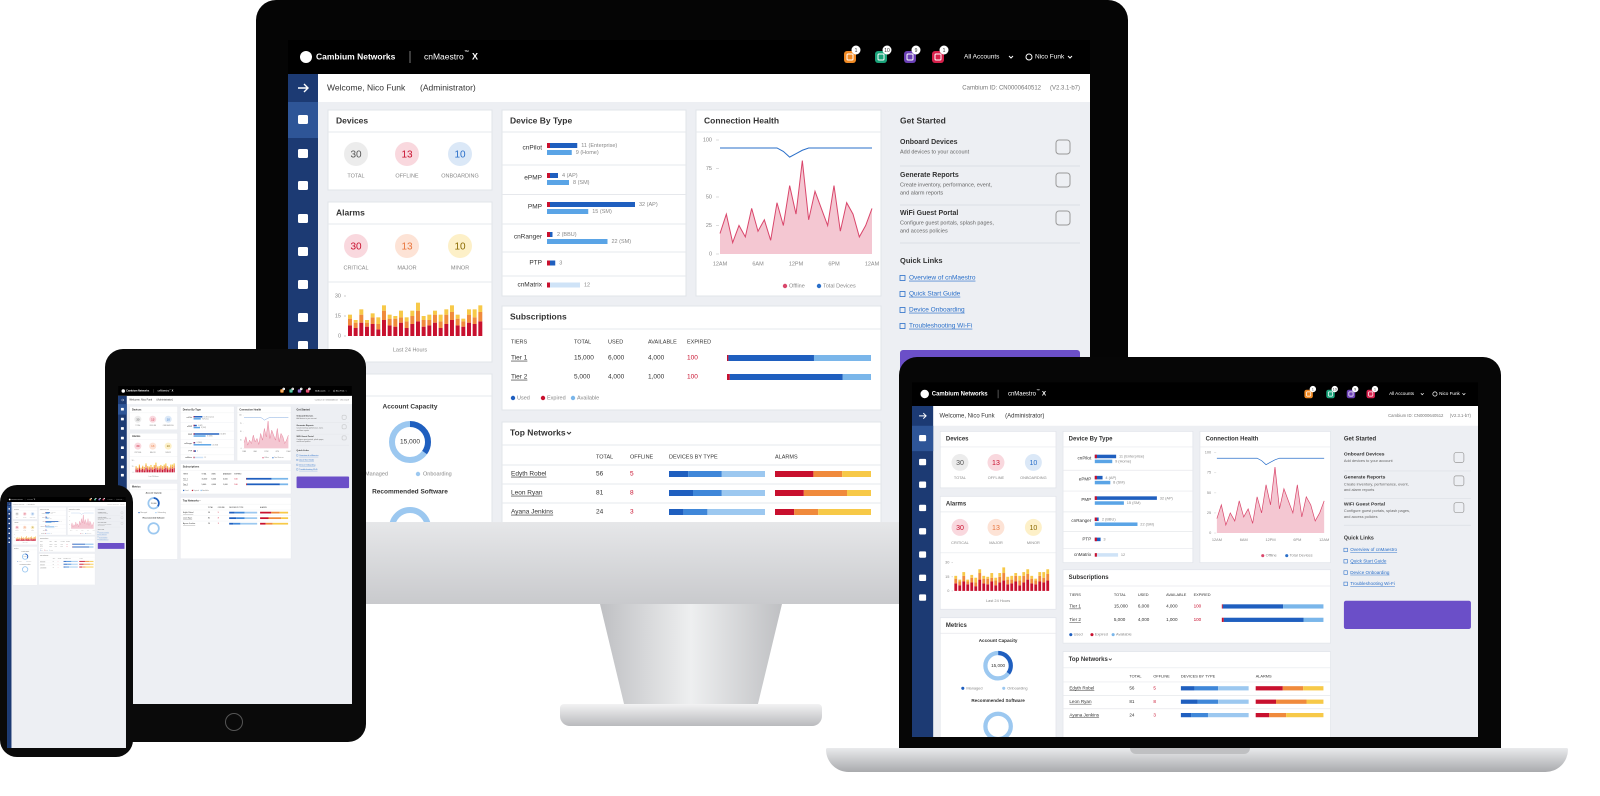 The width and height of the screenshot is (1600, 796). Describe the element at coordinates (1345, 572) in the screenshot. I see `link-icon` at that location.